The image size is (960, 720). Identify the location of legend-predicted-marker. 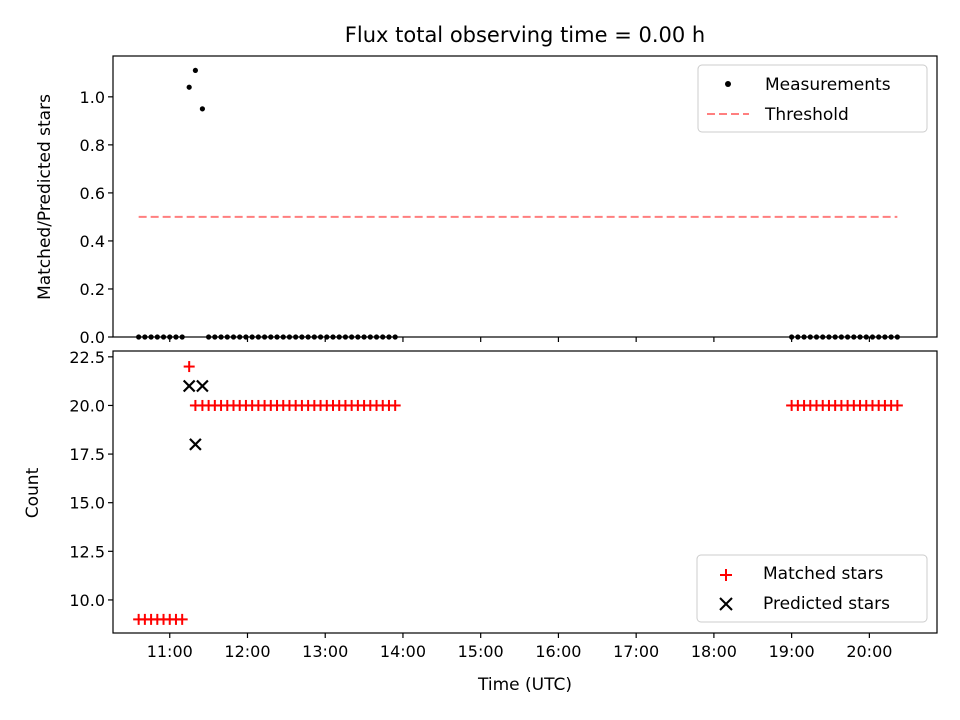
(726, 604).